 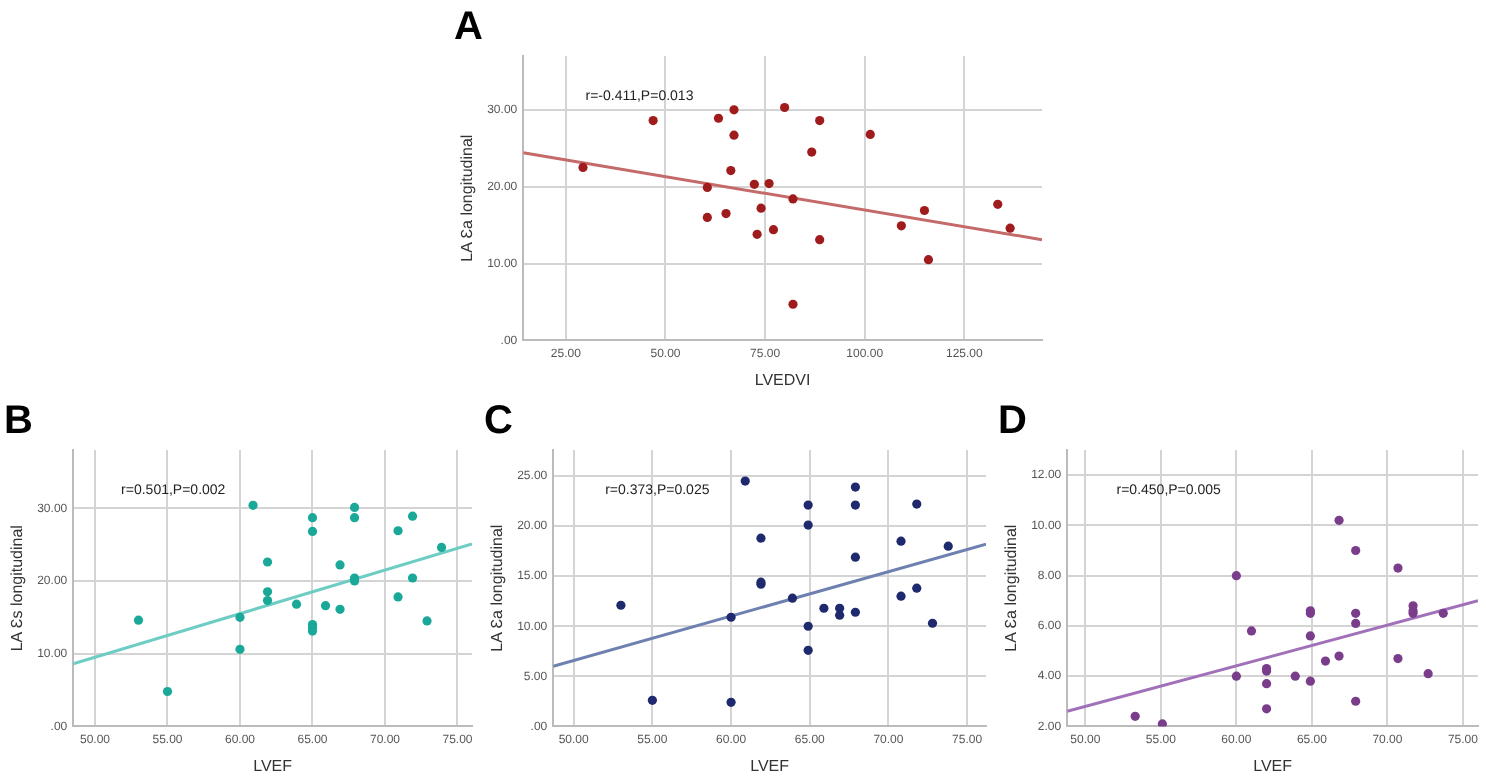 What do you see at coordinates (17, 588) in the screenshot?
I see `y-axis-title: LA Ɛs longitudinal` at bounding box center [17, 588].